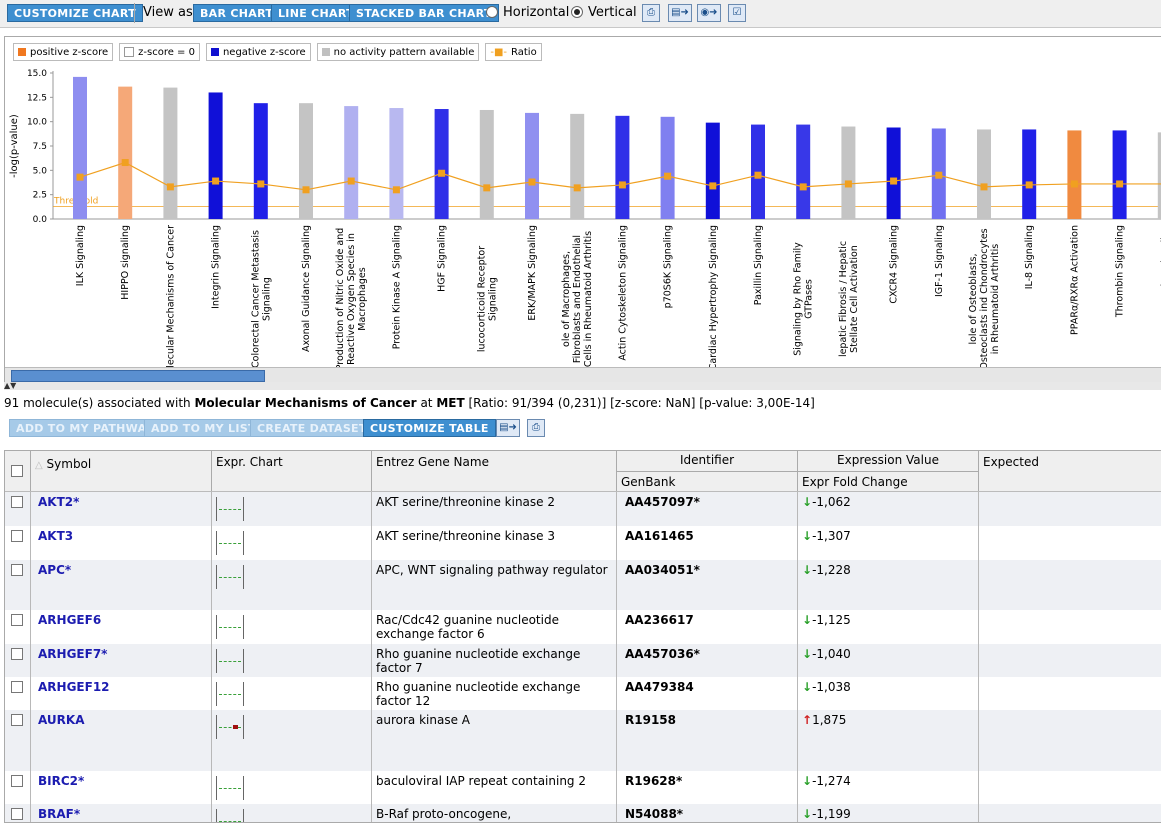 Image resolution: width=1161 pixels, height=823 pixels. I want to click on symbol-link: AKT2*, so click(121, 509).